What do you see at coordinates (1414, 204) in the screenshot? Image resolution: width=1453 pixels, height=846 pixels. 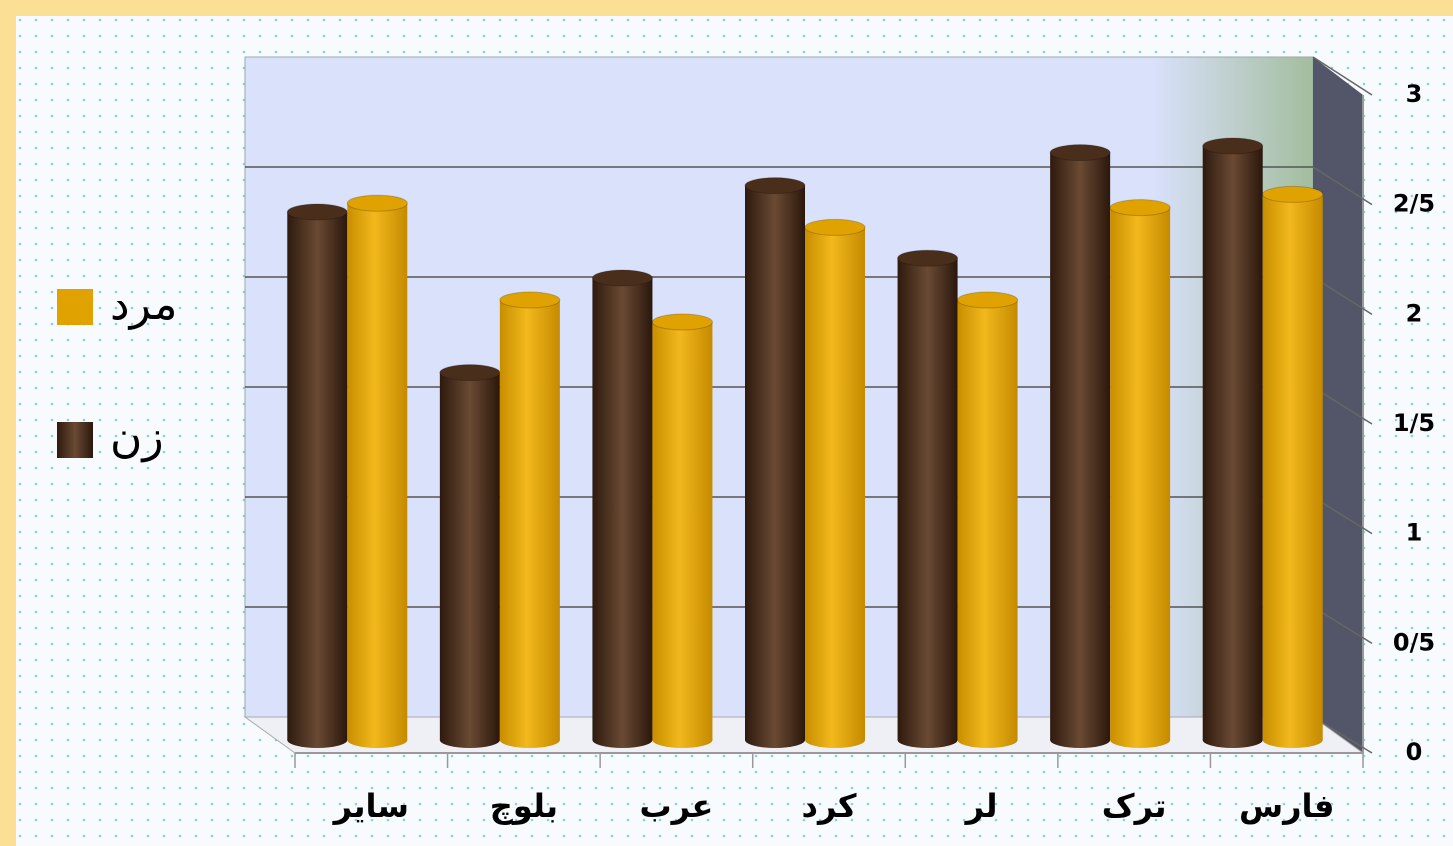 I see `y-tick-label: 2/5` at bounding box center [1414, 204].